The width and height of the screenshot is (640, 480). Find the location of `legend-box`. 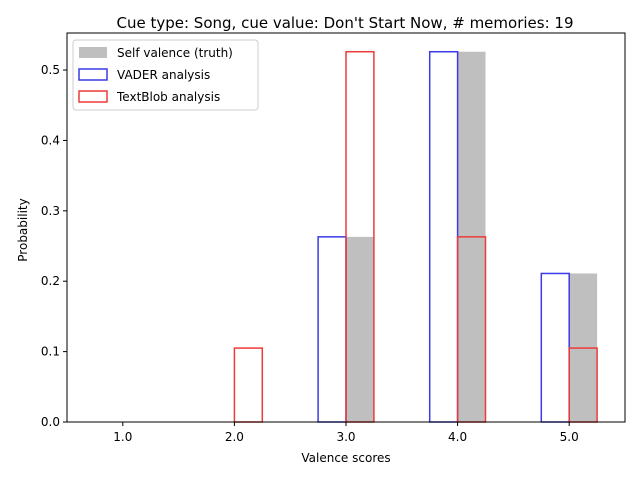

legend-box is located at coordinates (165, 75).